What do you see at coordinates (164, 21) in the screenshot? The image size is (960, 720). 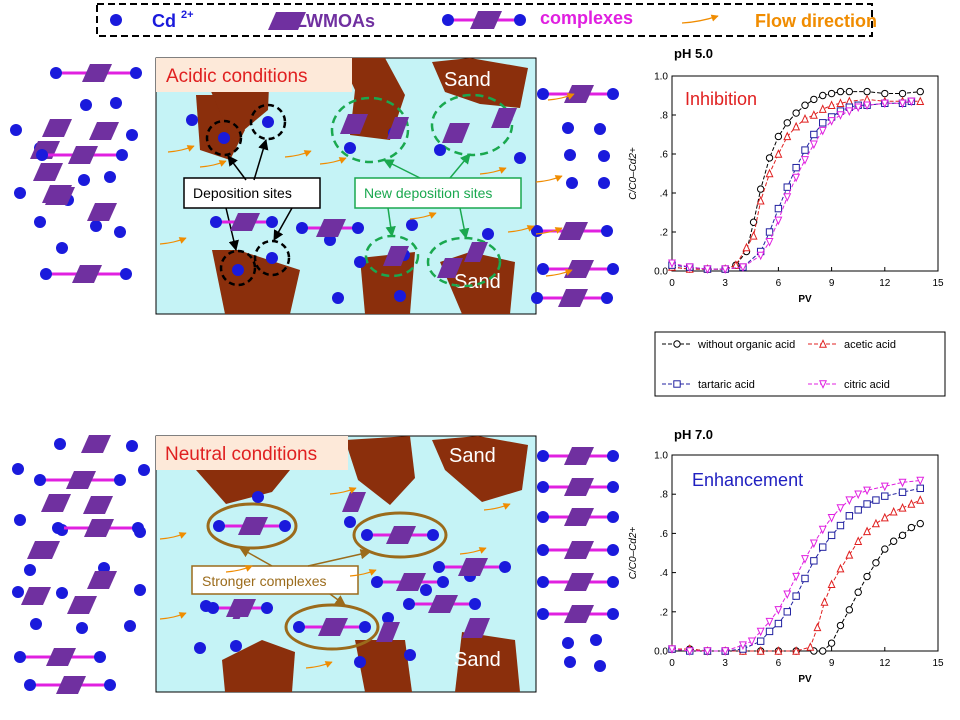 I see `legend-cd-label: Cd` at bounding box center [164, 21].